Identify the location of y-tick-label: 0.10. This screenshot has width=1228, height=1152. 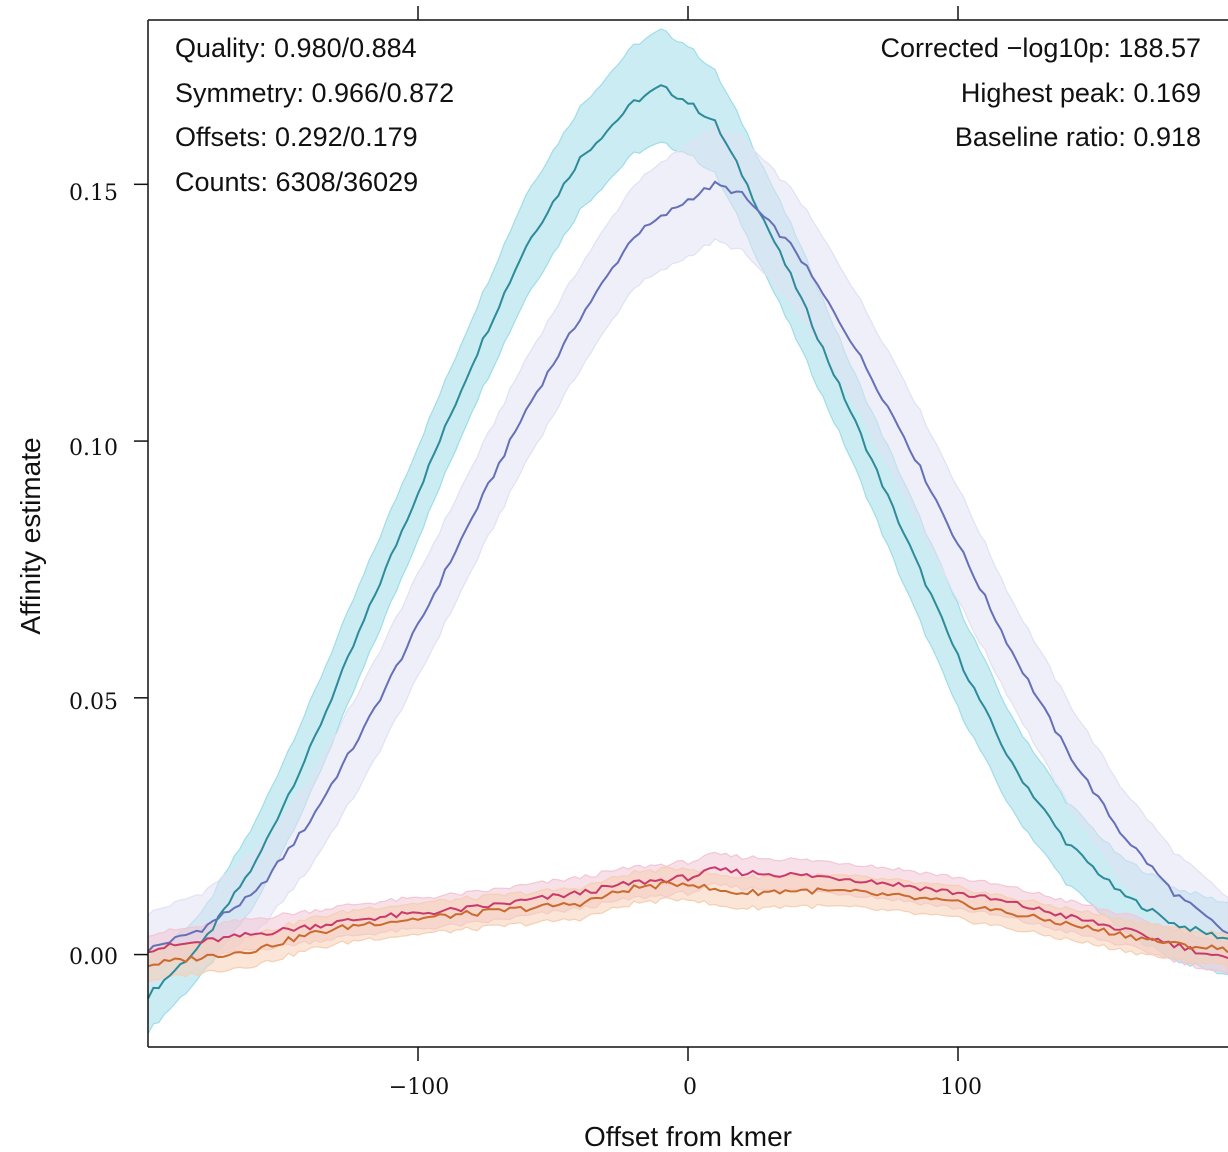
(93, 448).